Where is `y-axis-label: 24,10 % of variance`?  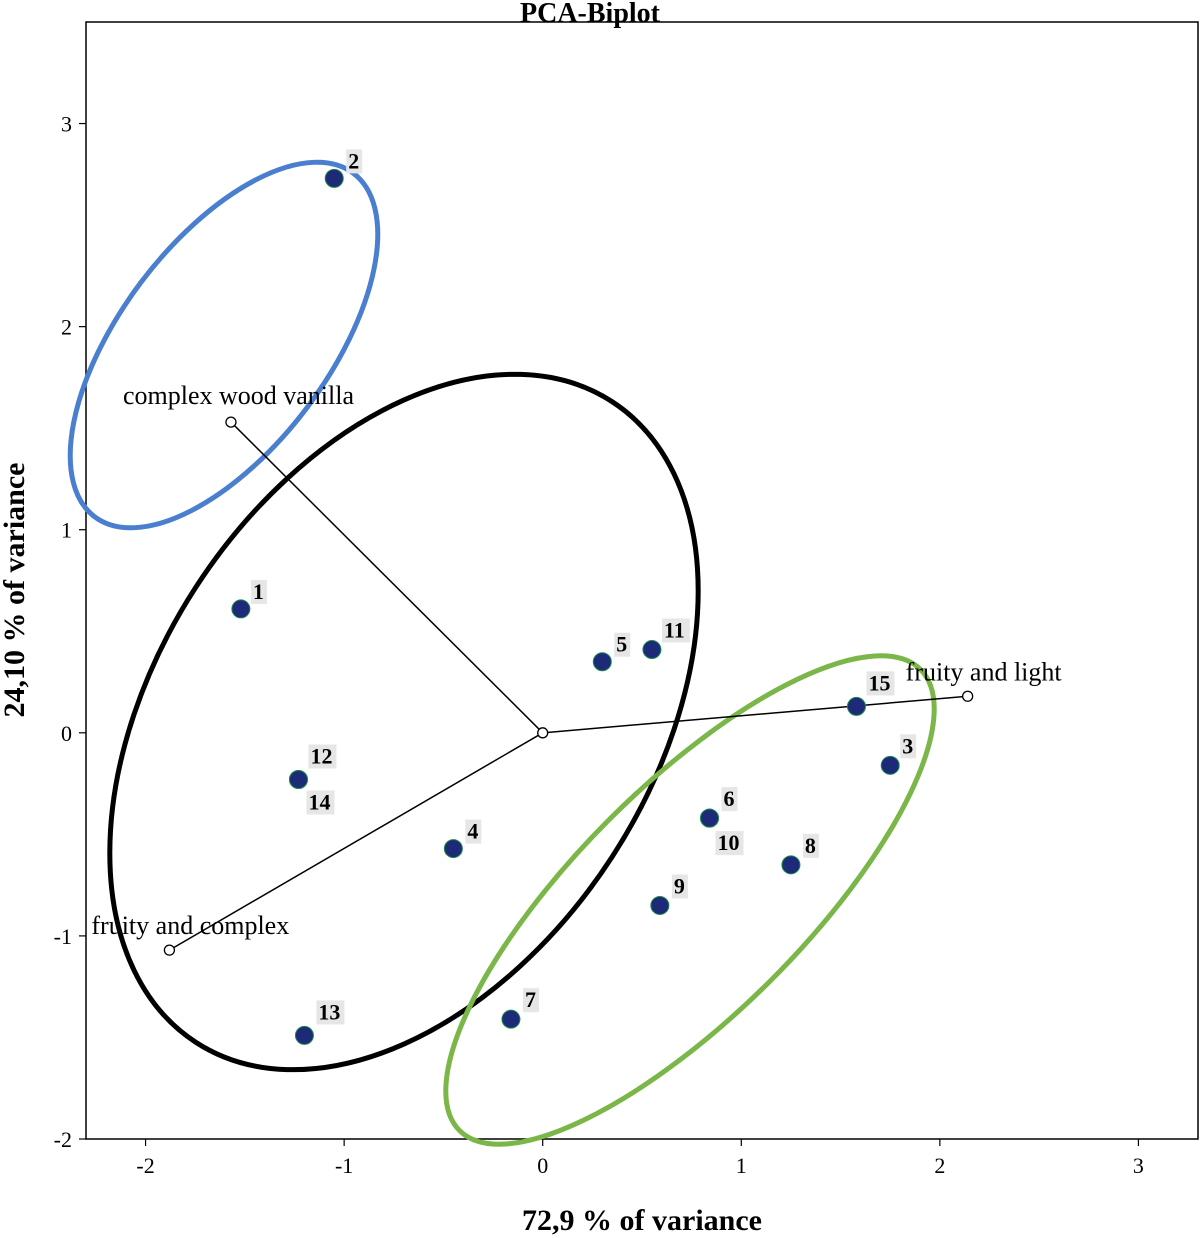 y-axis-label: 24,10 % of variance is located at coordinates (15, 590).